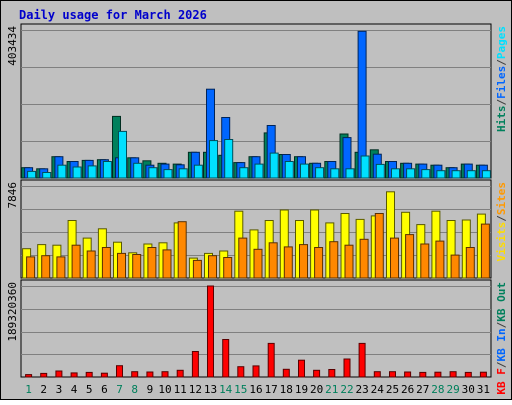 The width and height of the screenshot is (512, 405). I want to click on x-tick-label-5: 5, so click(89, 389).